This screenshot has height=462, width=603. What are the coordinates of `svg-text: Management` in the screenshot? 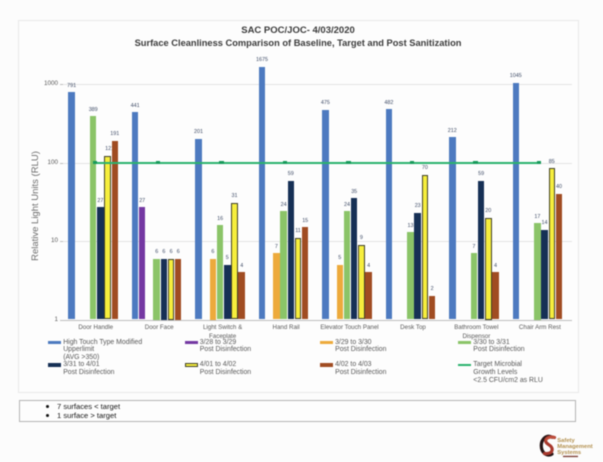 It's located at (575, 447).